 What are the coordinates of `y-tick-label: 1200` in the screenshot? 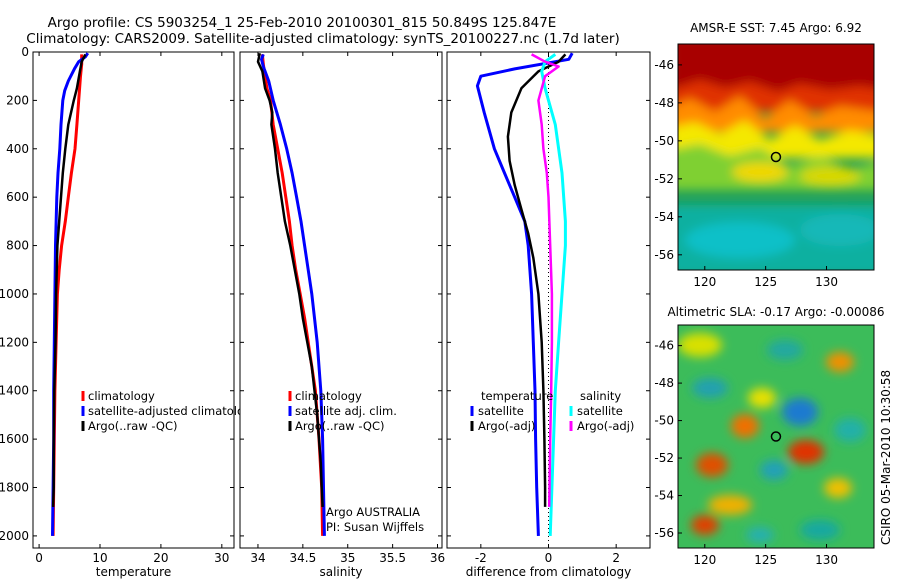 It's located at (14, 342).